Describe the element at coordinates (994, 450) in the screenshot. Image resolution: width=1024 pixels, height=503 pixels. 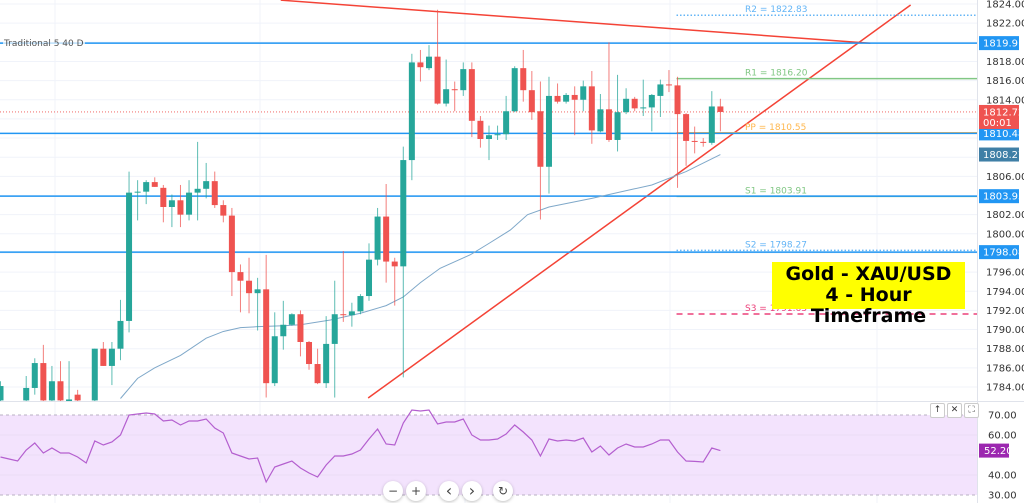
I see `rsi-badge-bg` at that location.